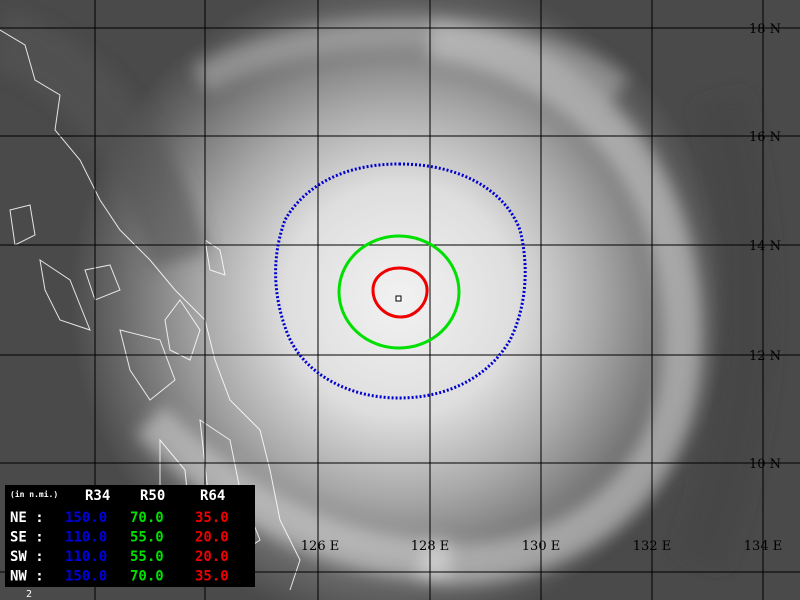 The width and height of the screenshot is (800, 600). Describe the element at coordinates (765, 137) in the screenshot. I see `lat-label: 16 N` at that location.